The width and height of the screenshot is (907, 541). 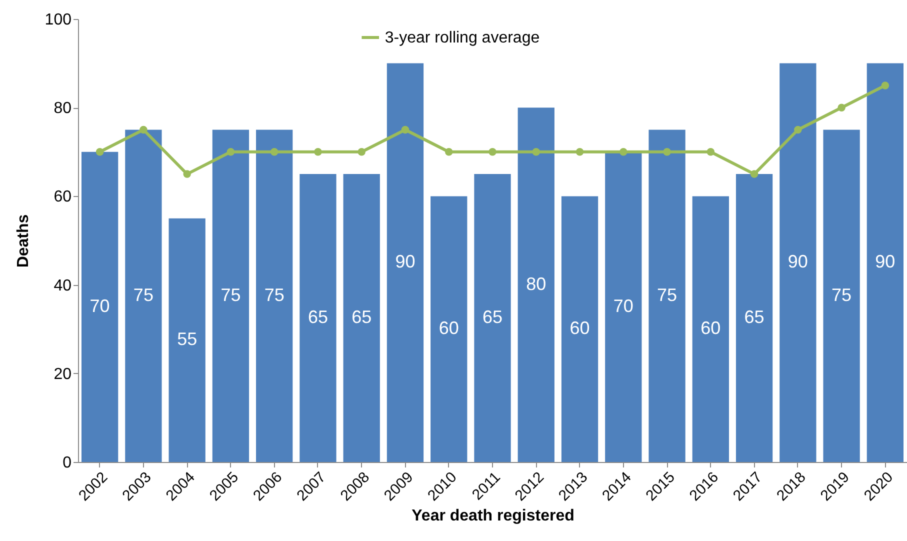 What do you see at coordinates (493, 516) in the screenshot?
I see `x-axis-title: Year death registered` at bounding box center [493, 516].